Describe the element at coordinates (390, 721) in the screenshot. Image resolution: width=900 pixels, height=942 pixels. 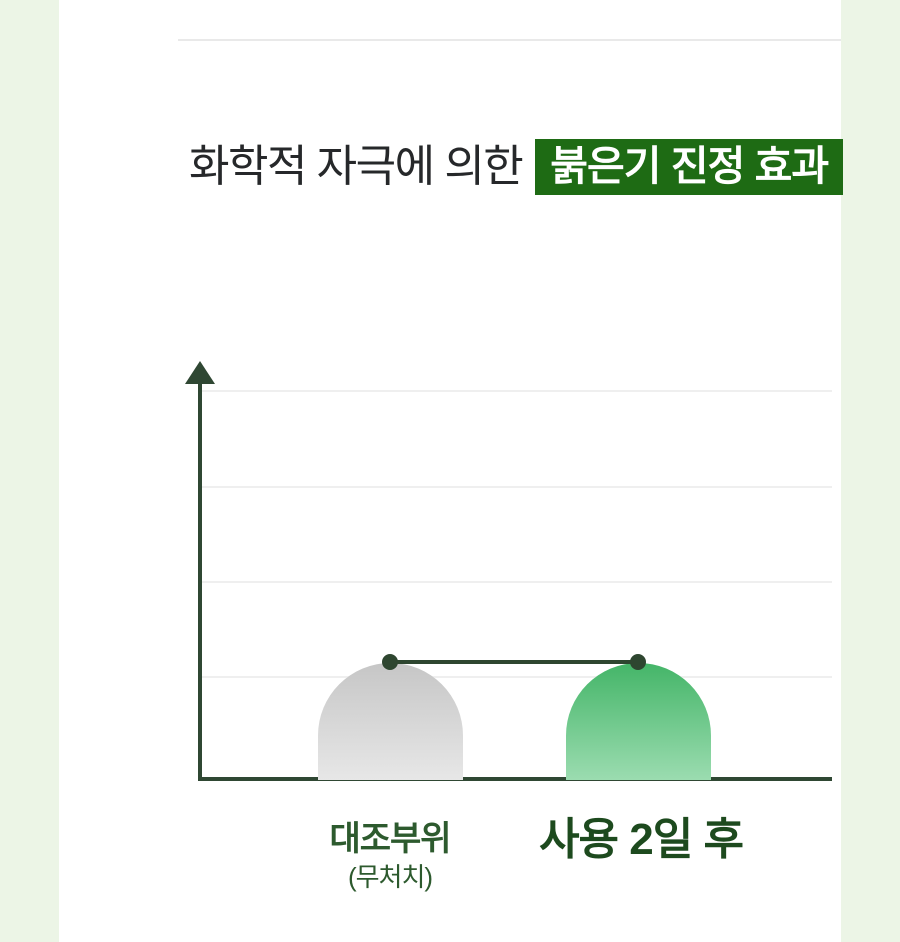
I see `bar-control-untreated` at that location.